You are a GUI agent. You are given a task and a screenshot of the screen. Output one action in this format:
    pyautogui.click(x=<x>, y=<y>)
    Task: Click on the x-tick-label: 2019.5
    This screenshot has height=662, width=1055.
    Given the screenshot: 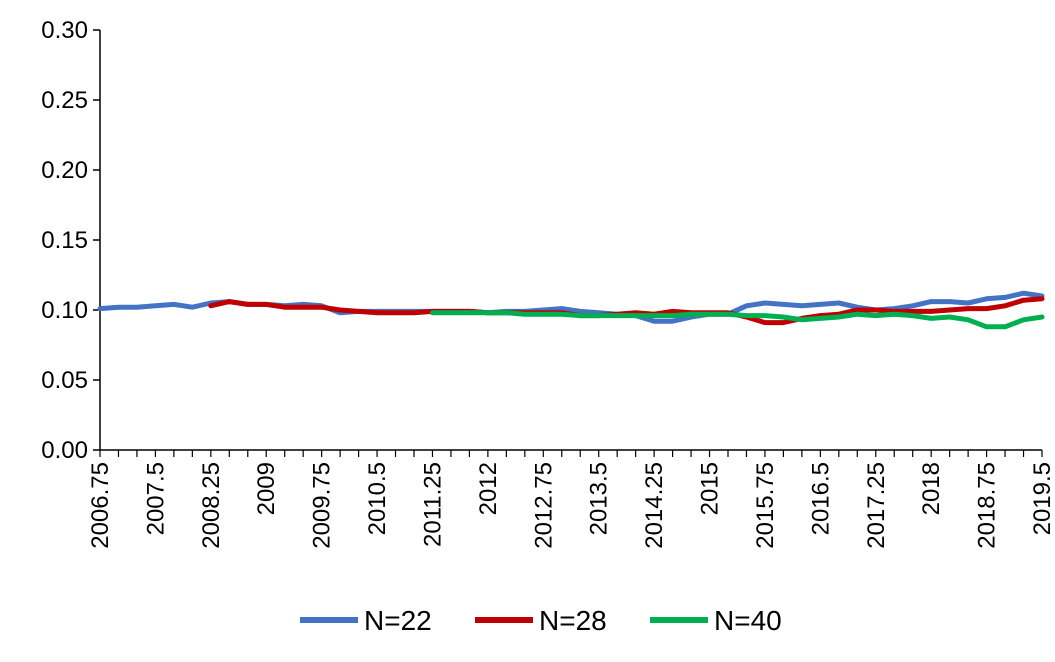 What is the action you would take?
    pyautogui.click(x=1042, y=498)
    